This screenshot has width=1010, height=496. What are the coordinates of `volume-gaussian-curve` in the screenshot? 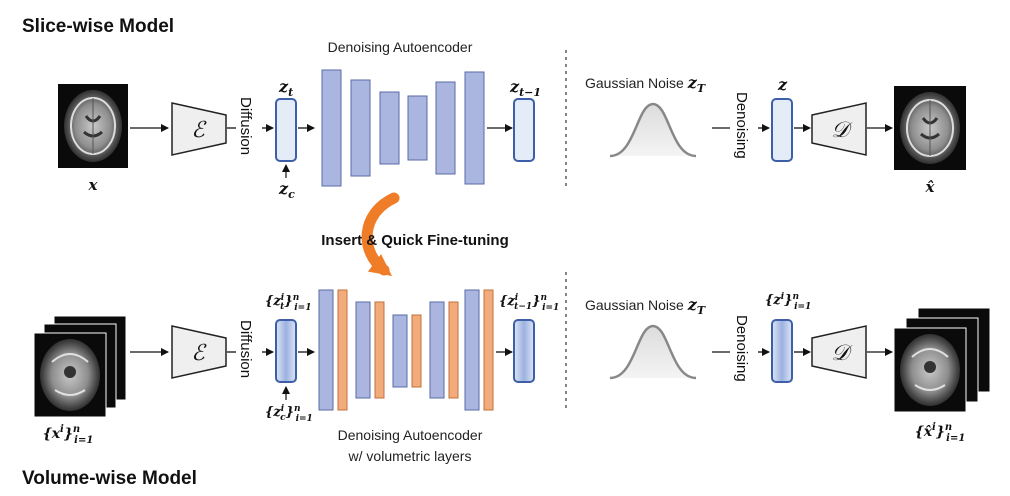 It's located at (653, 352).